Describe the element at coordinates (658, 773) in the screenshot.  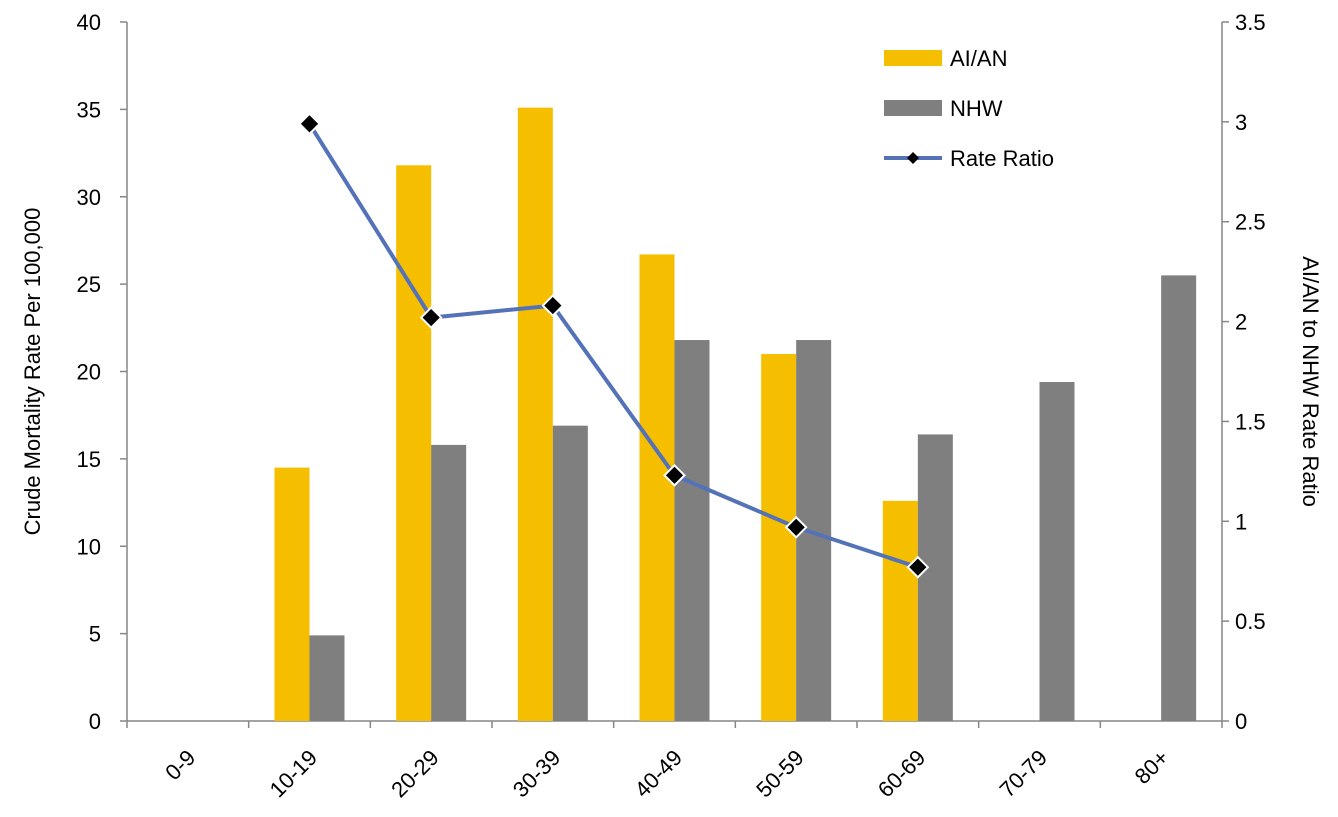
I see `x-tick-label: 40-49` at that location.